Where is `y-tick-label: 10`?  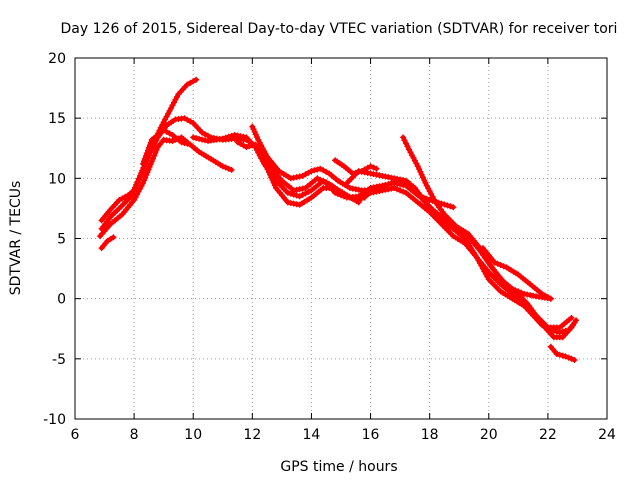
y-tick-label: 10 is located at coordinates (57, 179).